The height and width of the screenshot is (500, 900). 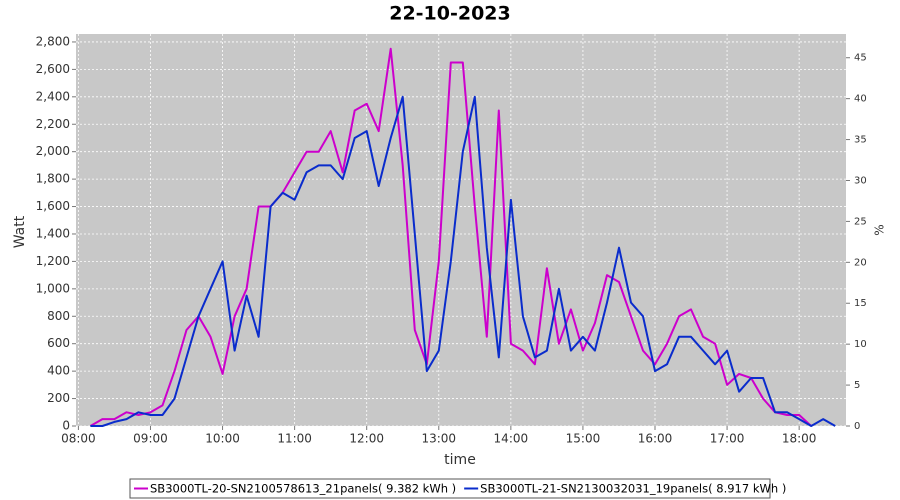 I want to click on y-tick-label: 0, so click(x=66, y=426).